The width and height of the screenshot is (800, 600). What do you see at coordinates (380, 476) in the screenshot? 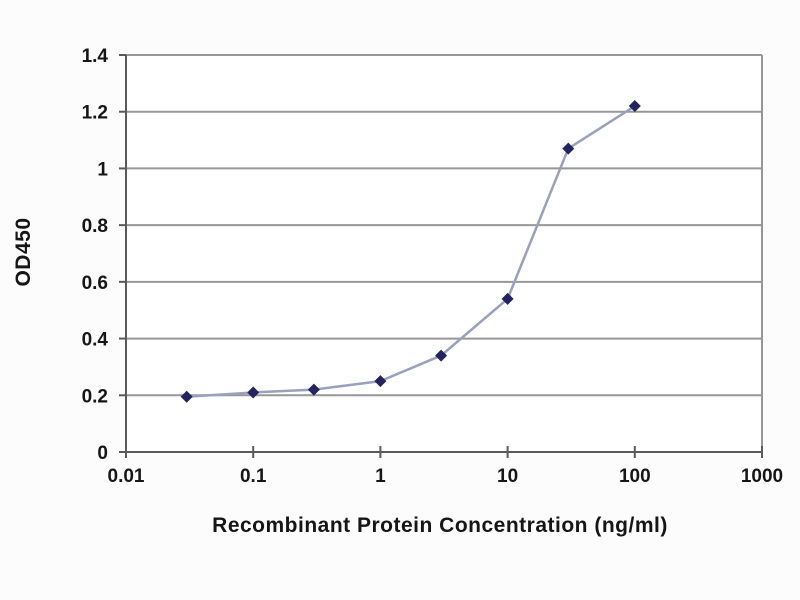
I see `x-tick-label: 1` at bounding box center [380, 476].